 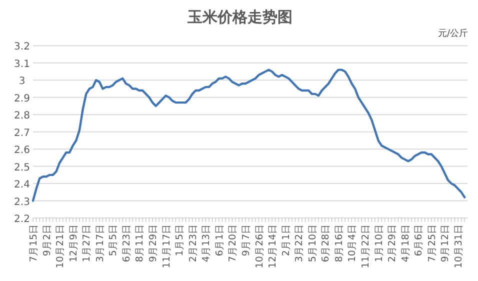 What do you see at coordinates (22, 168) in the screenshot?
I see `y-tick-label: 2.5` at bounding box center [22, 168].